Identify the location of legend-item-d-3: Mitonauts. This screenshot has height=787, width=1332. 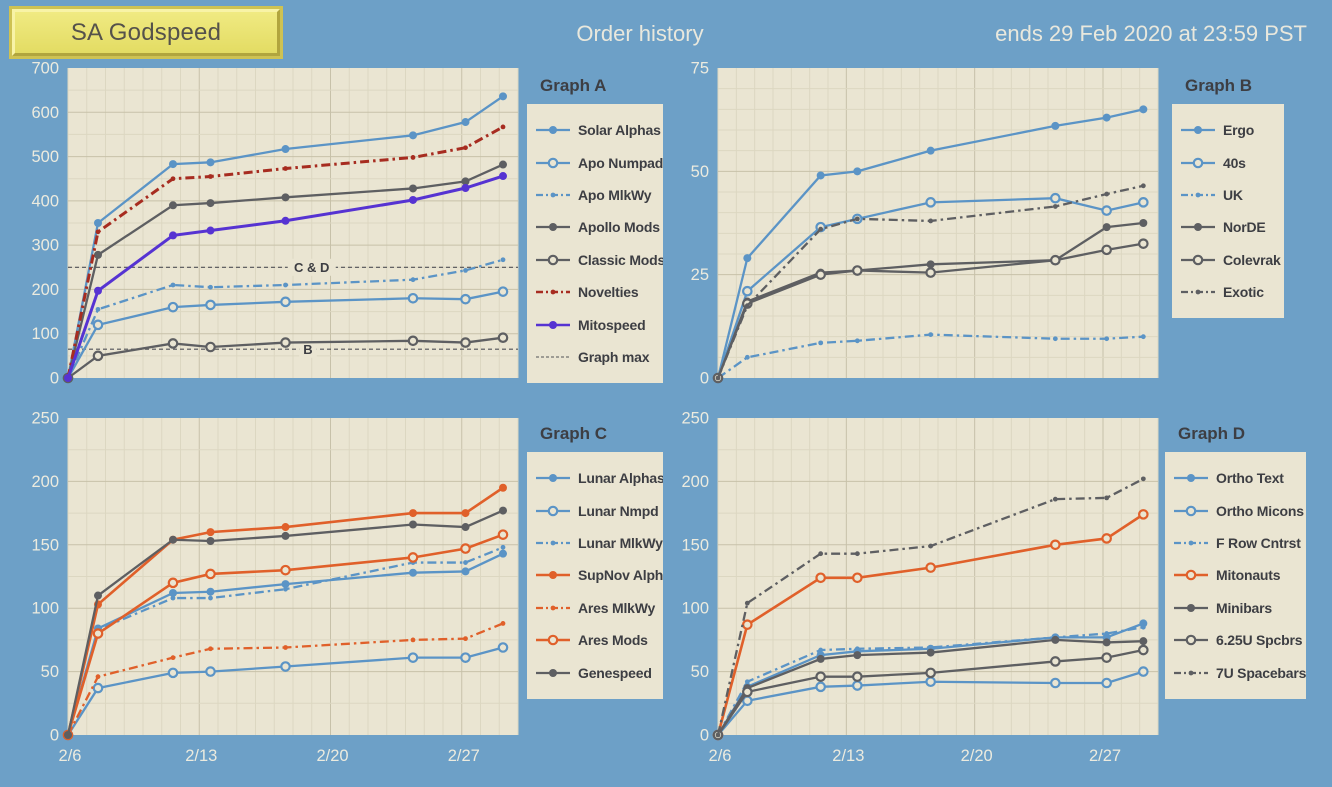
(1237, 575).